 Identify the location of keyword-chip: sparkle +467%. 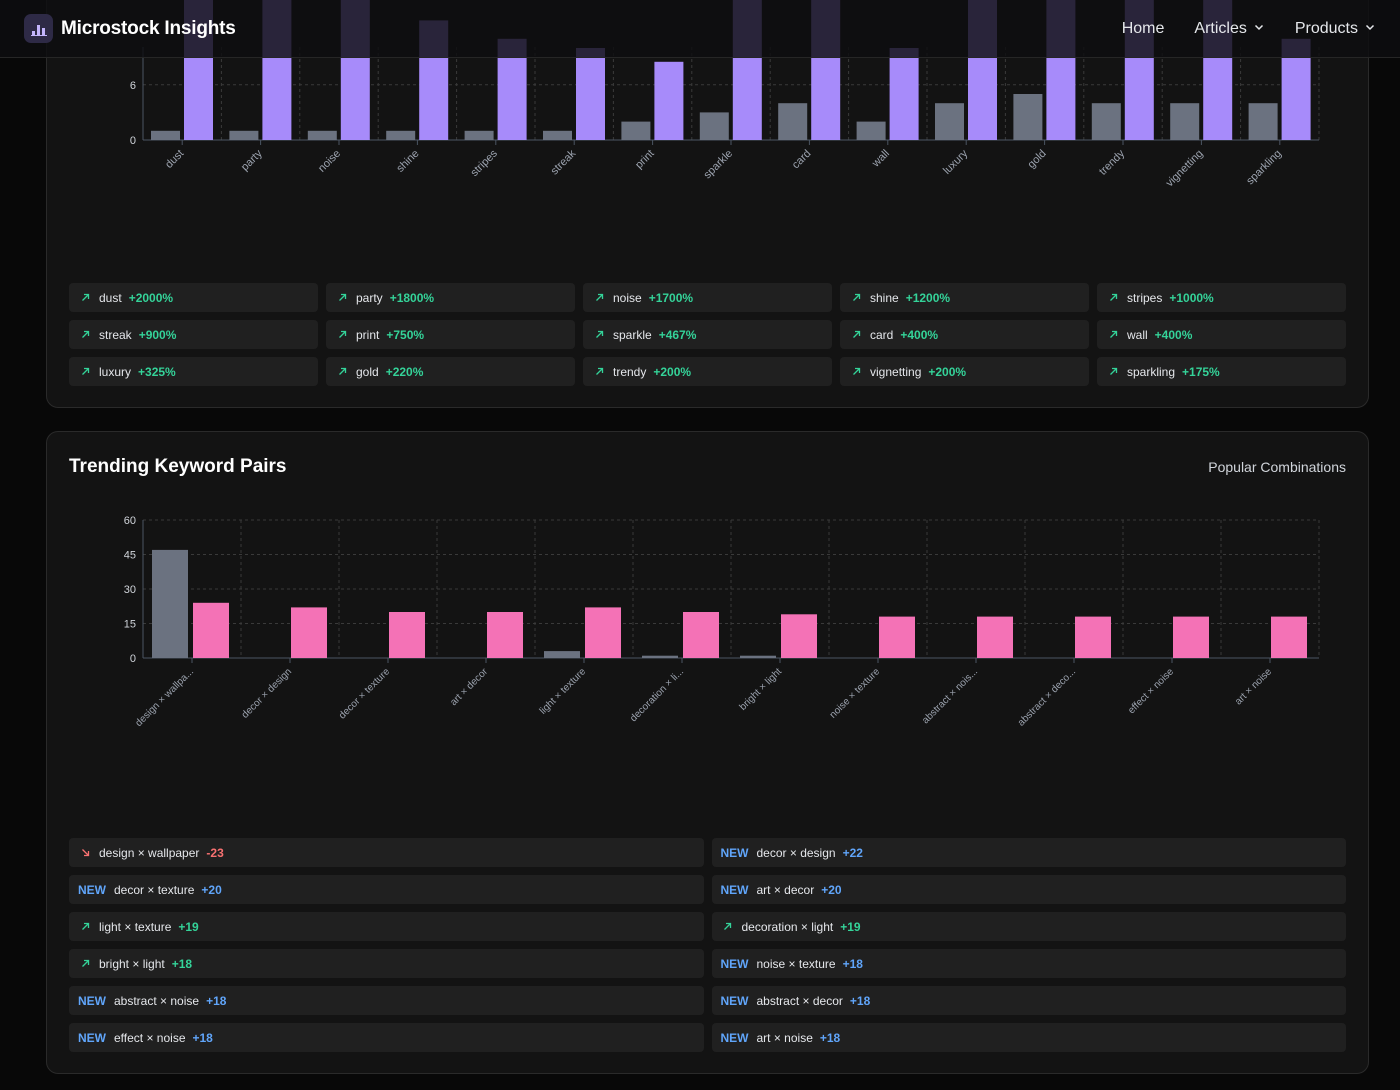
(707, 334).